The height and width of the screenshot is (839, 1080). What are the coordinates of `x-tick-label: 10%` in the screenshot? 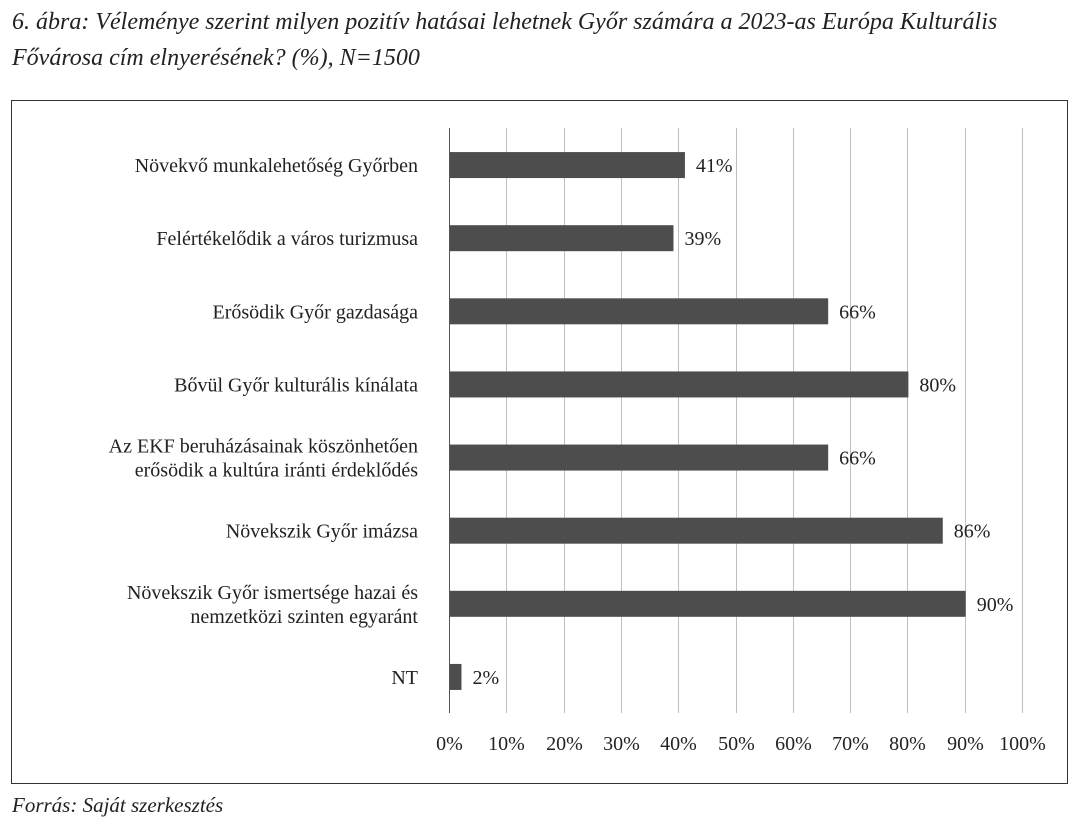 It's located at (506, 744).